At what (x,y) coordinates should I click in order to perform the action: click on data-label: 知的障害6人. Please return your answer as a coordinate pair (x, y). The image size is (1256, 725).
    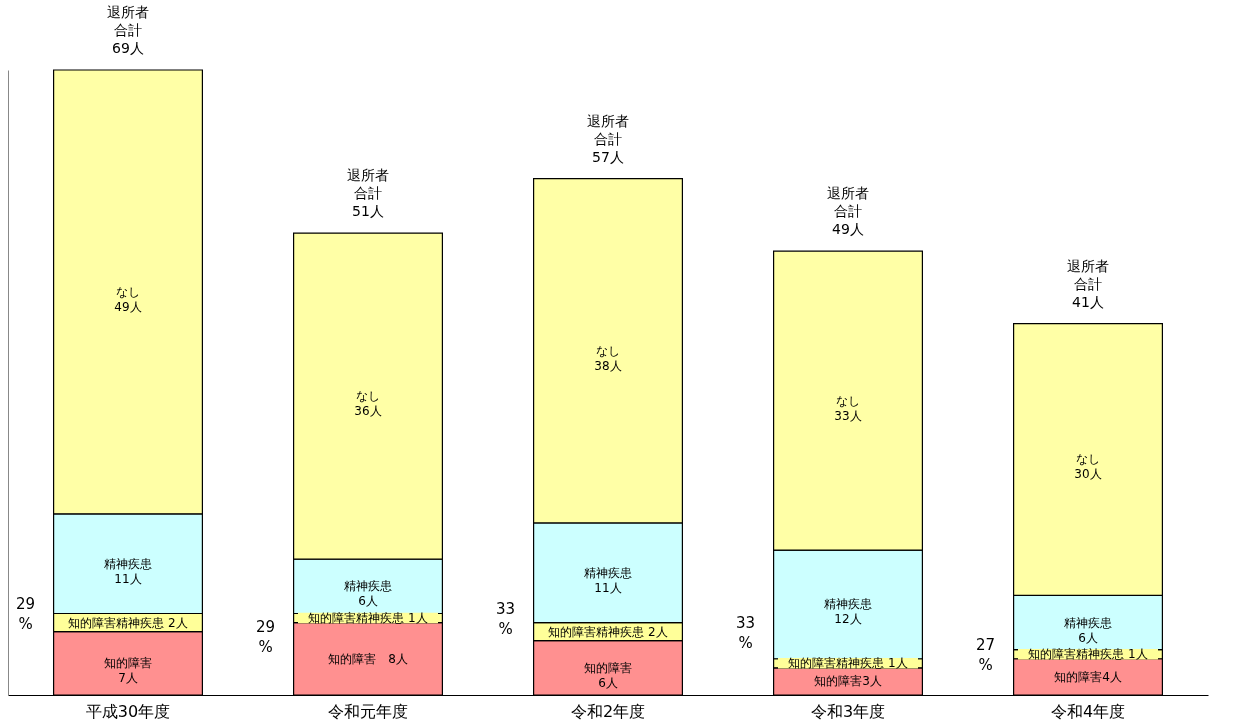
    Looking at the image, I should click on (608, 675).